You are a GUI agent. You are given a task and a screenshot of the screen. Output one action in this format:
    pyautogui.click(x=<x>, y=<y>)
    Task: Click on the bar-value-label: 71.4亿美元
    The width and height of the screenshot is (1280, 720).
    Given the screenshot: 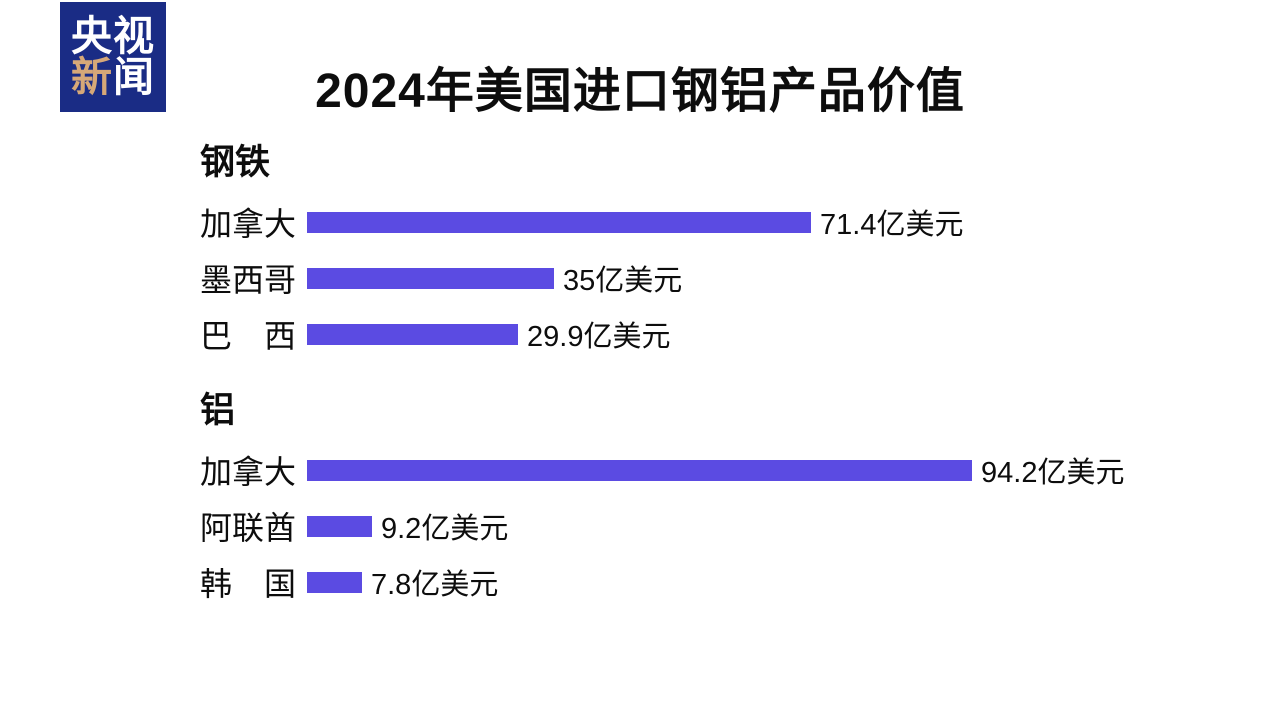 What is the action you would take?
    pyautogui.click(x=892, y=225)
    